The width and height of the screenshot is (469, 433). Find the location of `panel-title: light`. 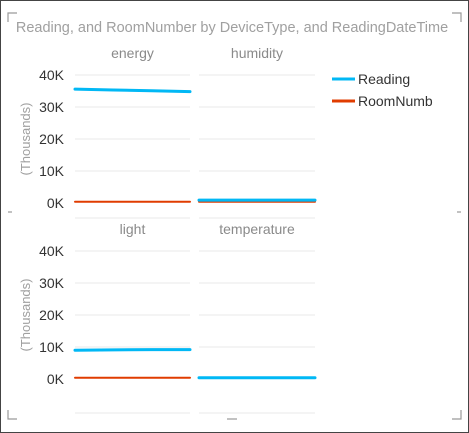

panel-title: light is located at coordinates (133, 229).